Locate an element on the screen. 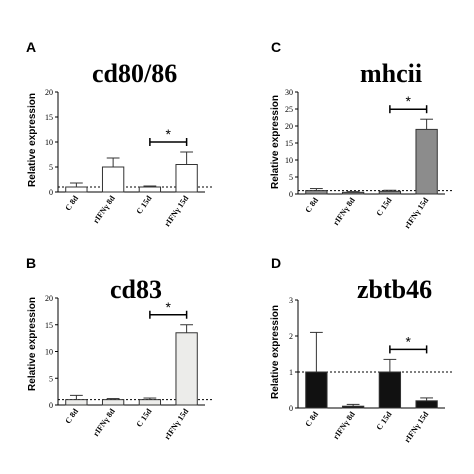 Image resolution: width=474 pixels, height=474 pixels. chart-title: mhcii is located at coordinates (391, 73).